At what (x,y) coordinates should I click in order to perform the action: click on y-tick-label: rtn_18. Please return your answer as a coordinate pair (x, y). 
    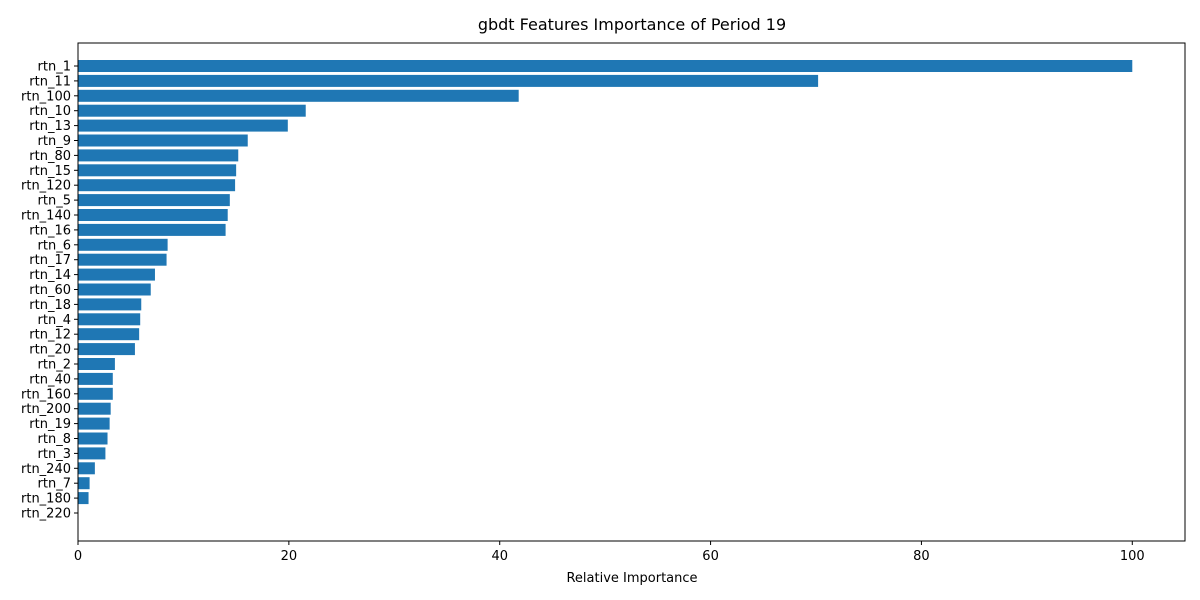
    Looking at the image, I should click on (50, 305).